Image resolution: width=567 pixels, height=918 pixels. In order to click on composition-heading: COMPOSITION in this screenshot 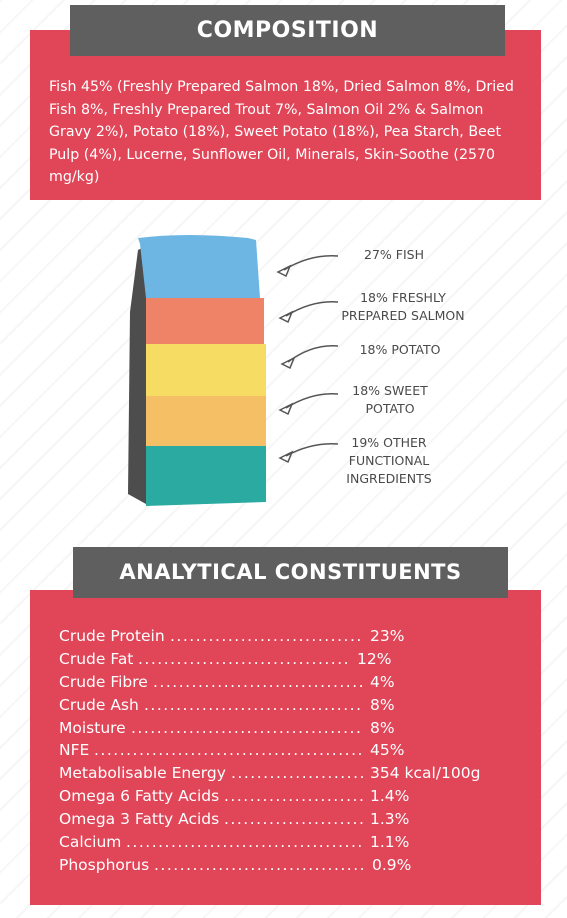, I will do `click(287, 30)`.